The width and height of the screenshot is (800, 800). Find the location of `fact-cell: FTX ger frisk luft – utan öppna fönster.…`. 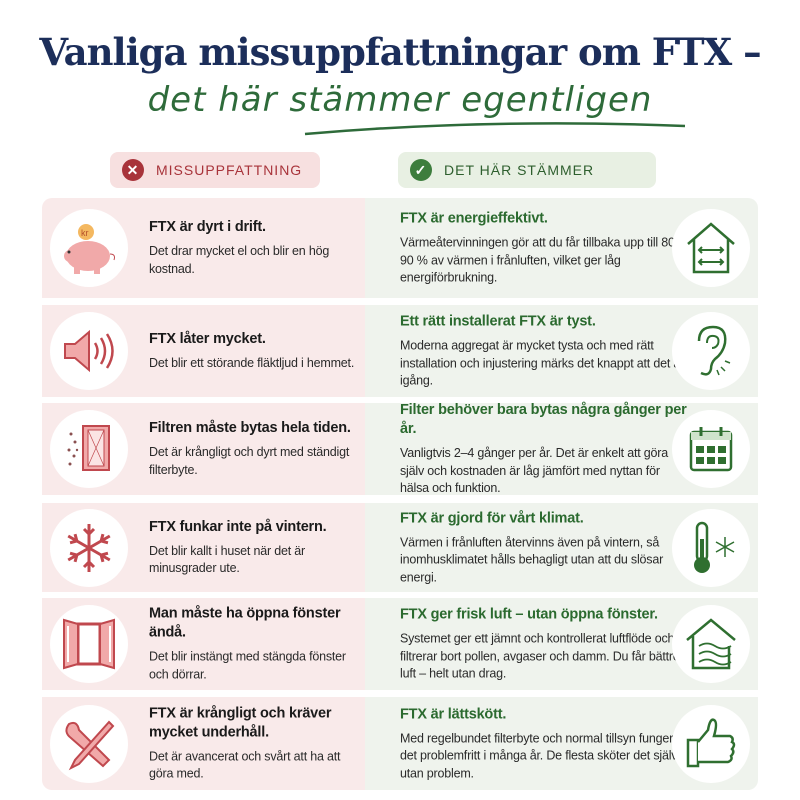

fact-cell: FTX ger frisk luft – utan öppna fönster.… is located at coordinates (561, 644).